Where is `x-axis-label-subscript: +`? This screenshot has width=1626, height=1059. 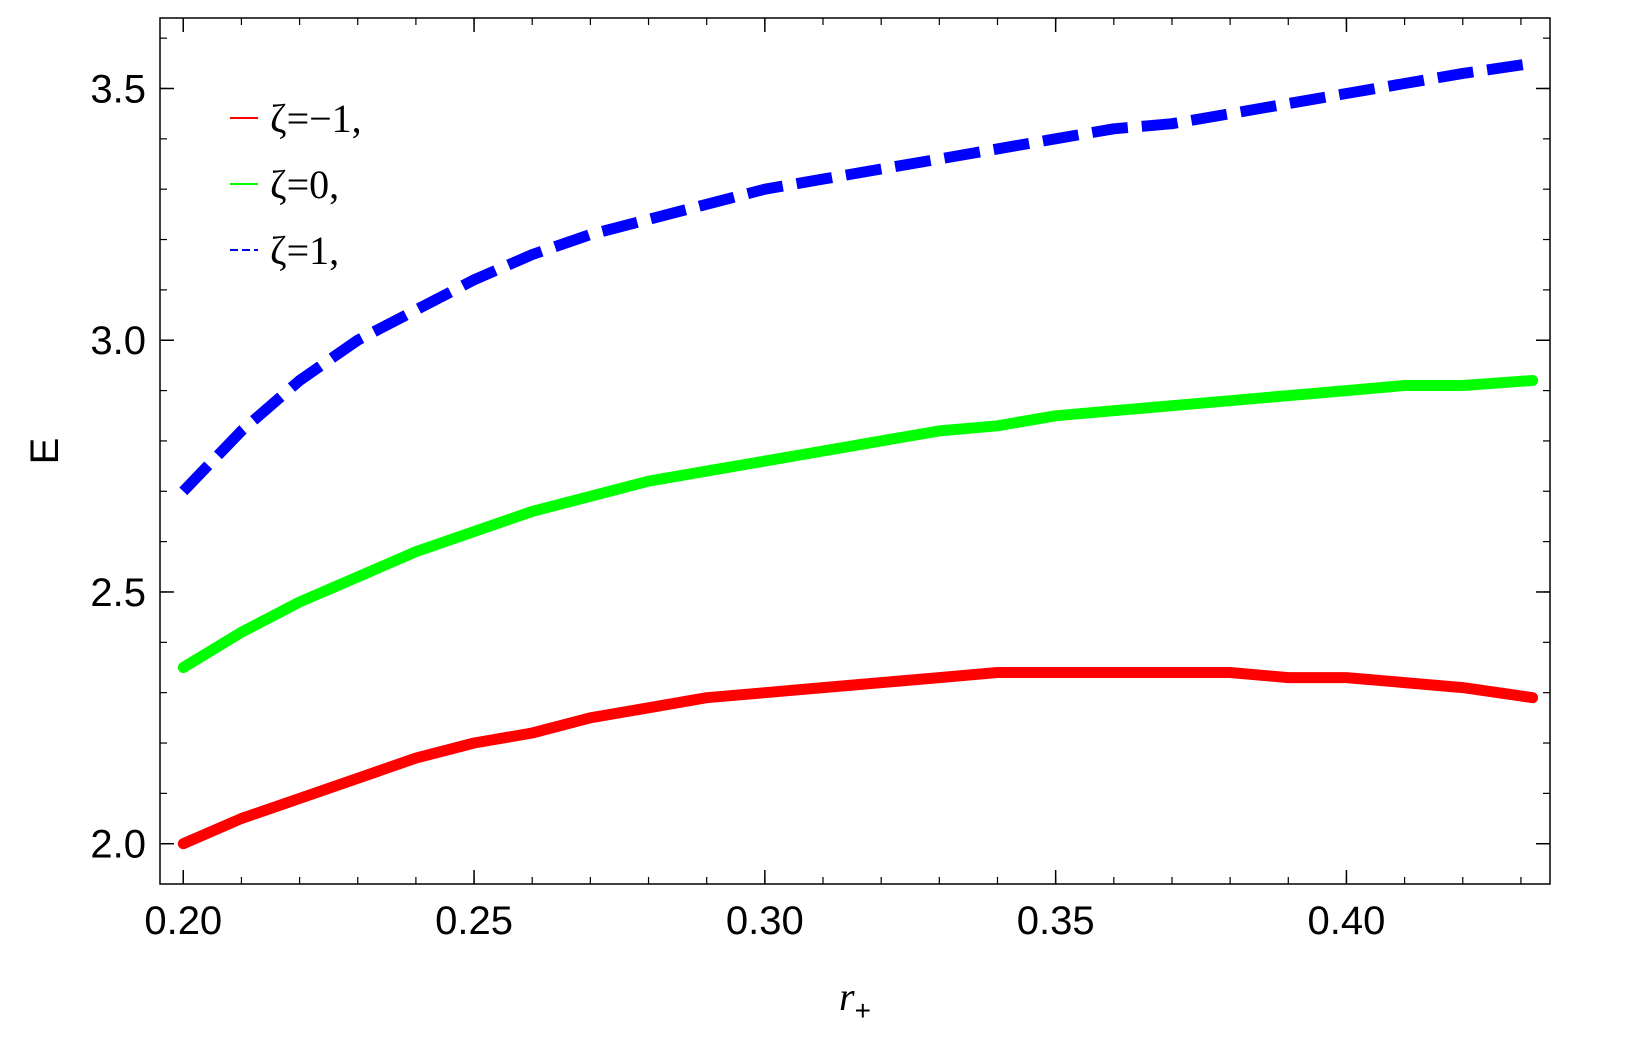 x-axis-label-subscript: + is located at coordinates (863, 1010).